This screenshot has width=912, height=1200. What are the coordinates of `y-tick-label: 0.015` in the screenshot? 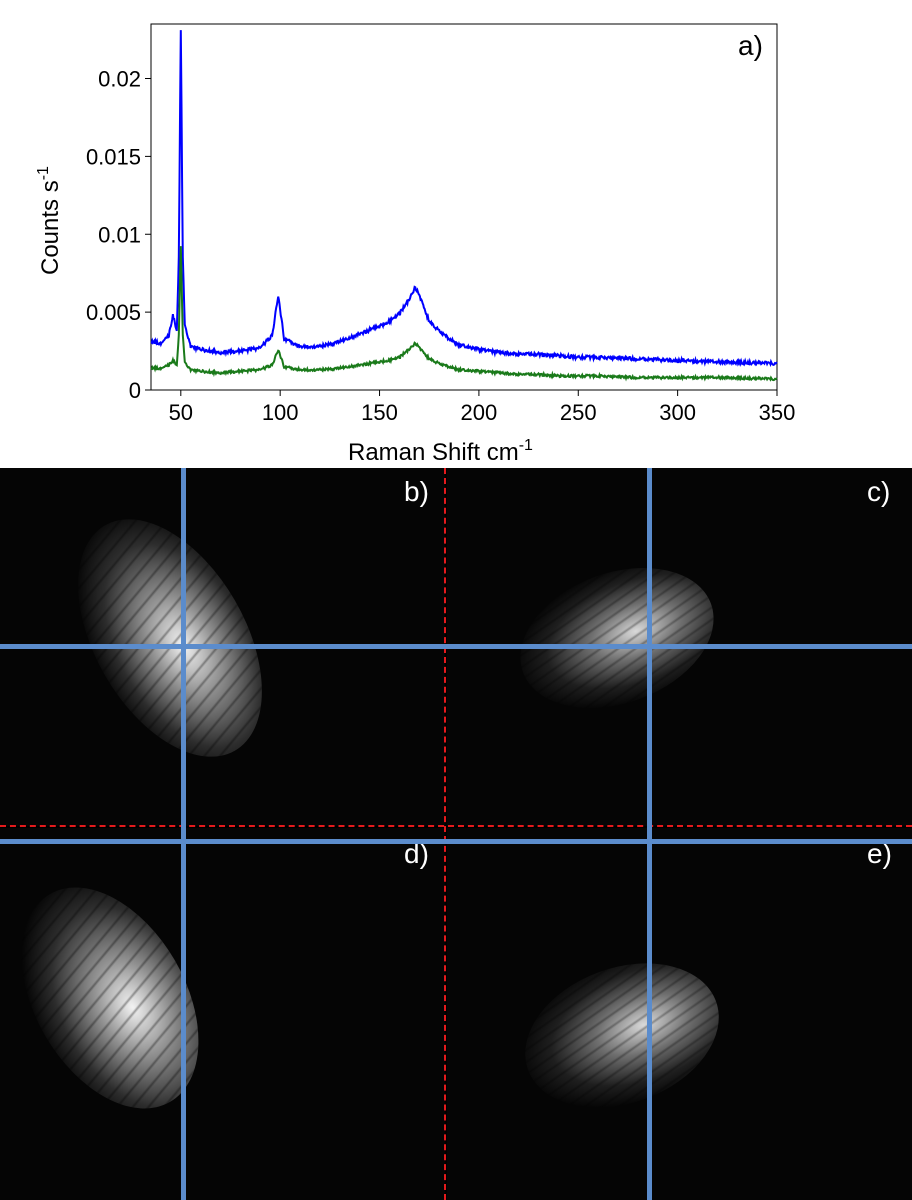 It's located at (113, 156).